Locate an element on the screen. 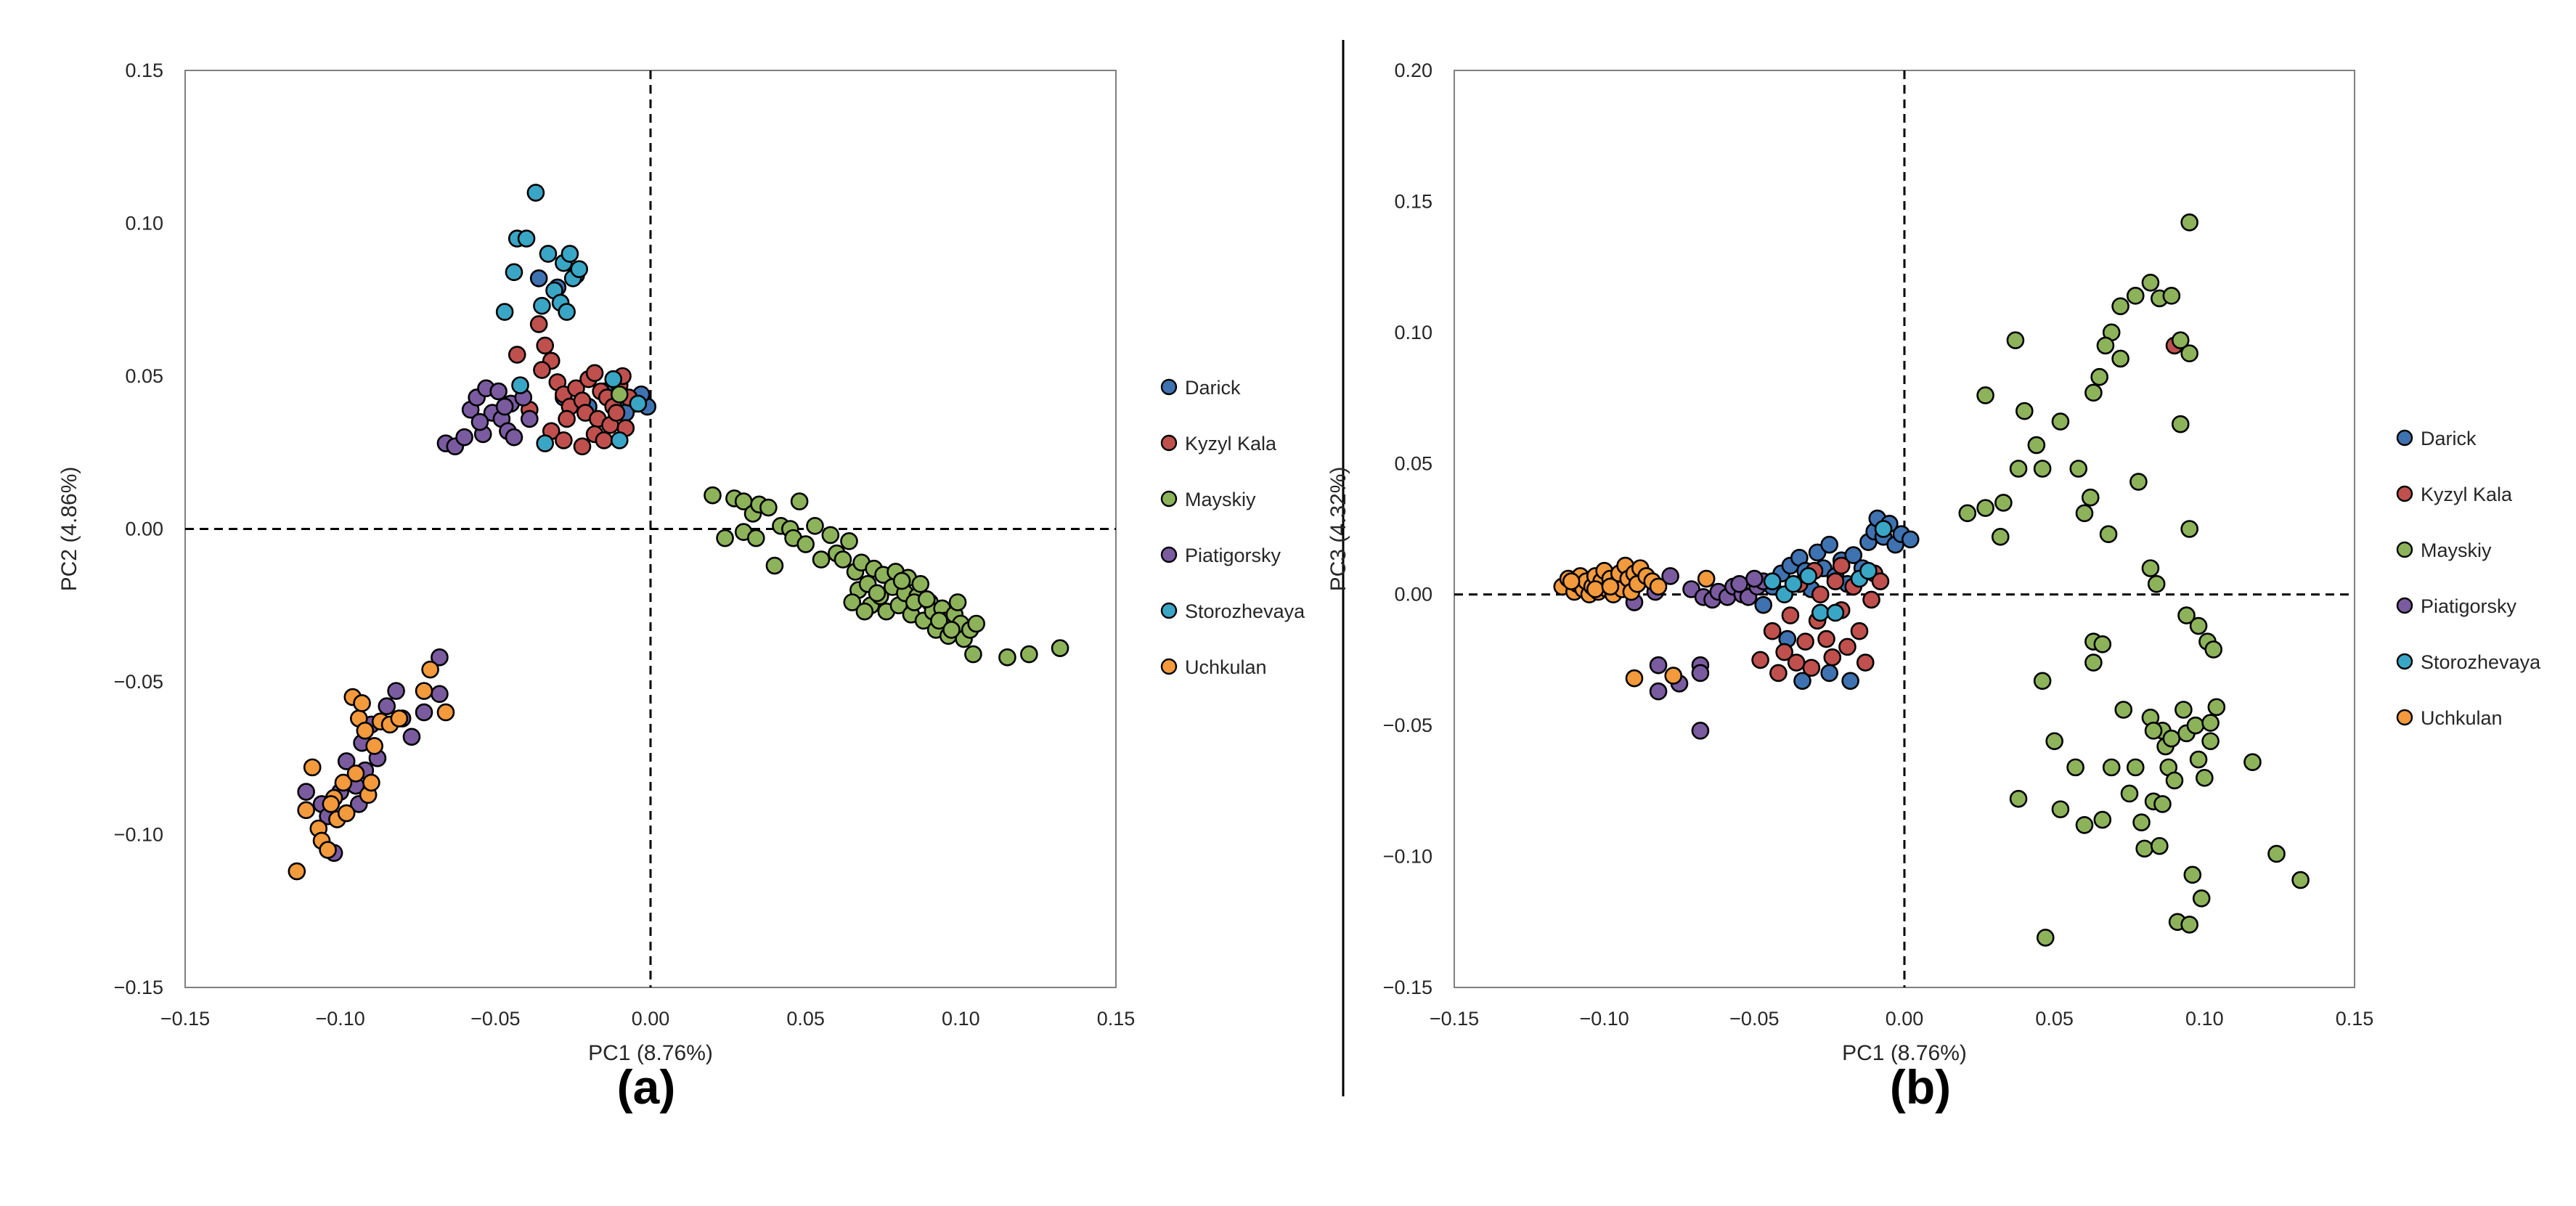  x-tick-label: 0.10 is located at coordinates (961, 1019).